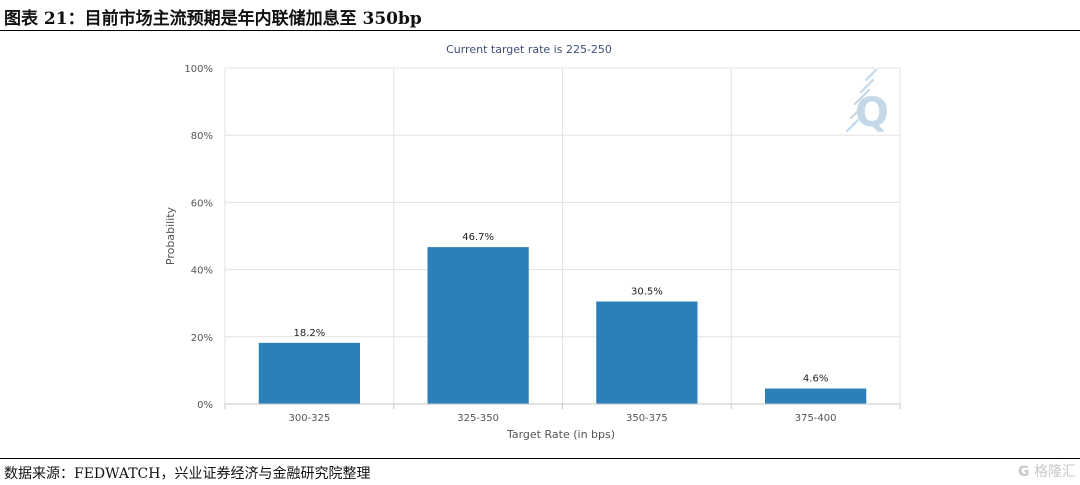 The width and height of the screenshot is (1080, 485). What do you see at coordinates (202, 338) in the screenshot?
I see `y-tick-label: 20%` at bounding box center [202, 338].